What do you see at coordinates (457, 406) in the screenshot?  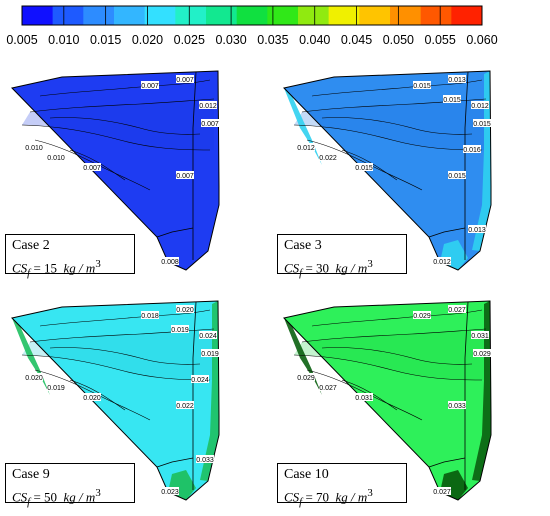 I see `contour-label: 0.033` at bounding box center [457, 406].